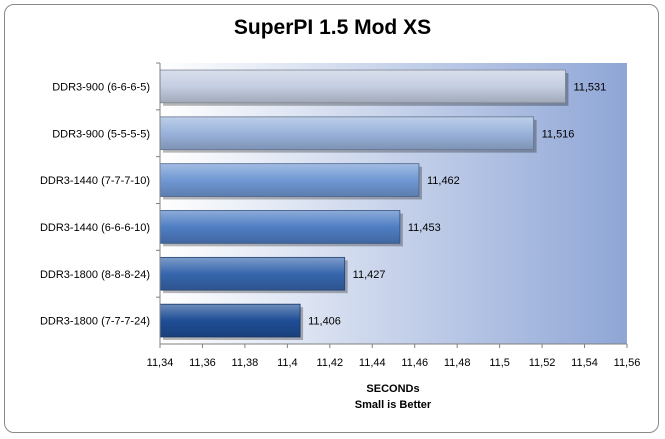 This screenshot has height=439, width=665. What do you see at coordinates (324, 322) in the screenshot?
I see `value-label: 11,406` at bounding box center [324, 322].